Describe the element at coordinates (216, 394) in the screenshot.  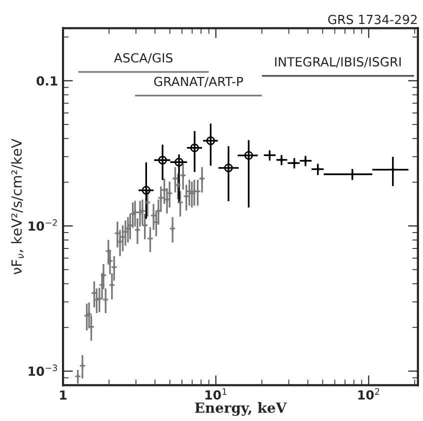
I see `x-tick-label: 10$^{1}$` at that location.